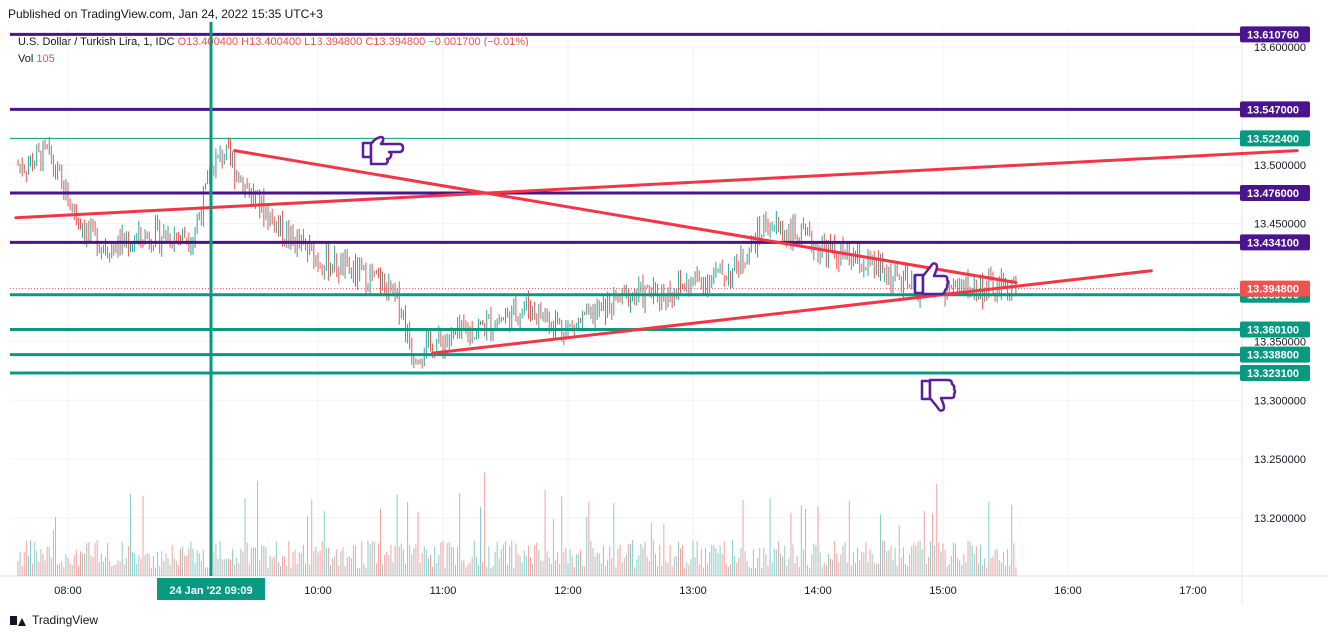  Describe the element at coordinates (568, 591) in the screenshot. I see `x-tick-3: 12:00` at that location.